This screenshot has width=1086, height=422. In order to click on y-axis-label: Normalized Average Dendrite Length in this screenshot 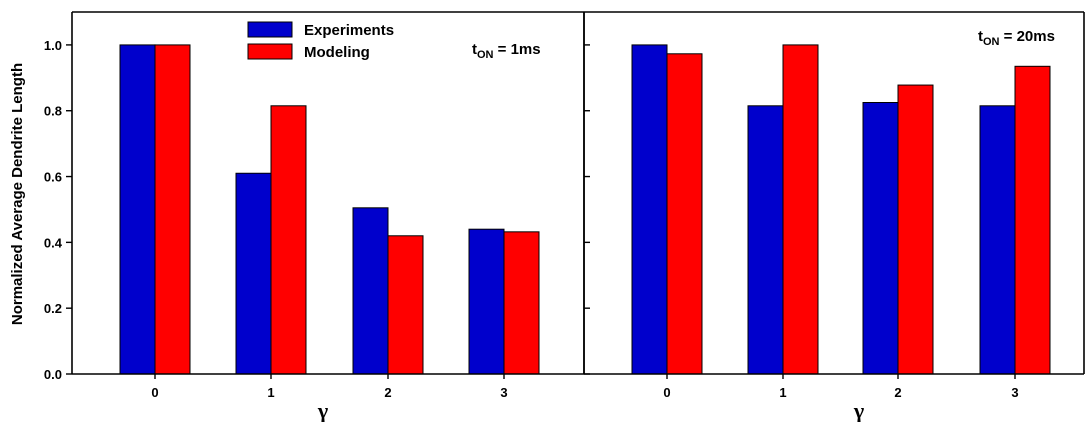, I will do `click(17, 194)`.